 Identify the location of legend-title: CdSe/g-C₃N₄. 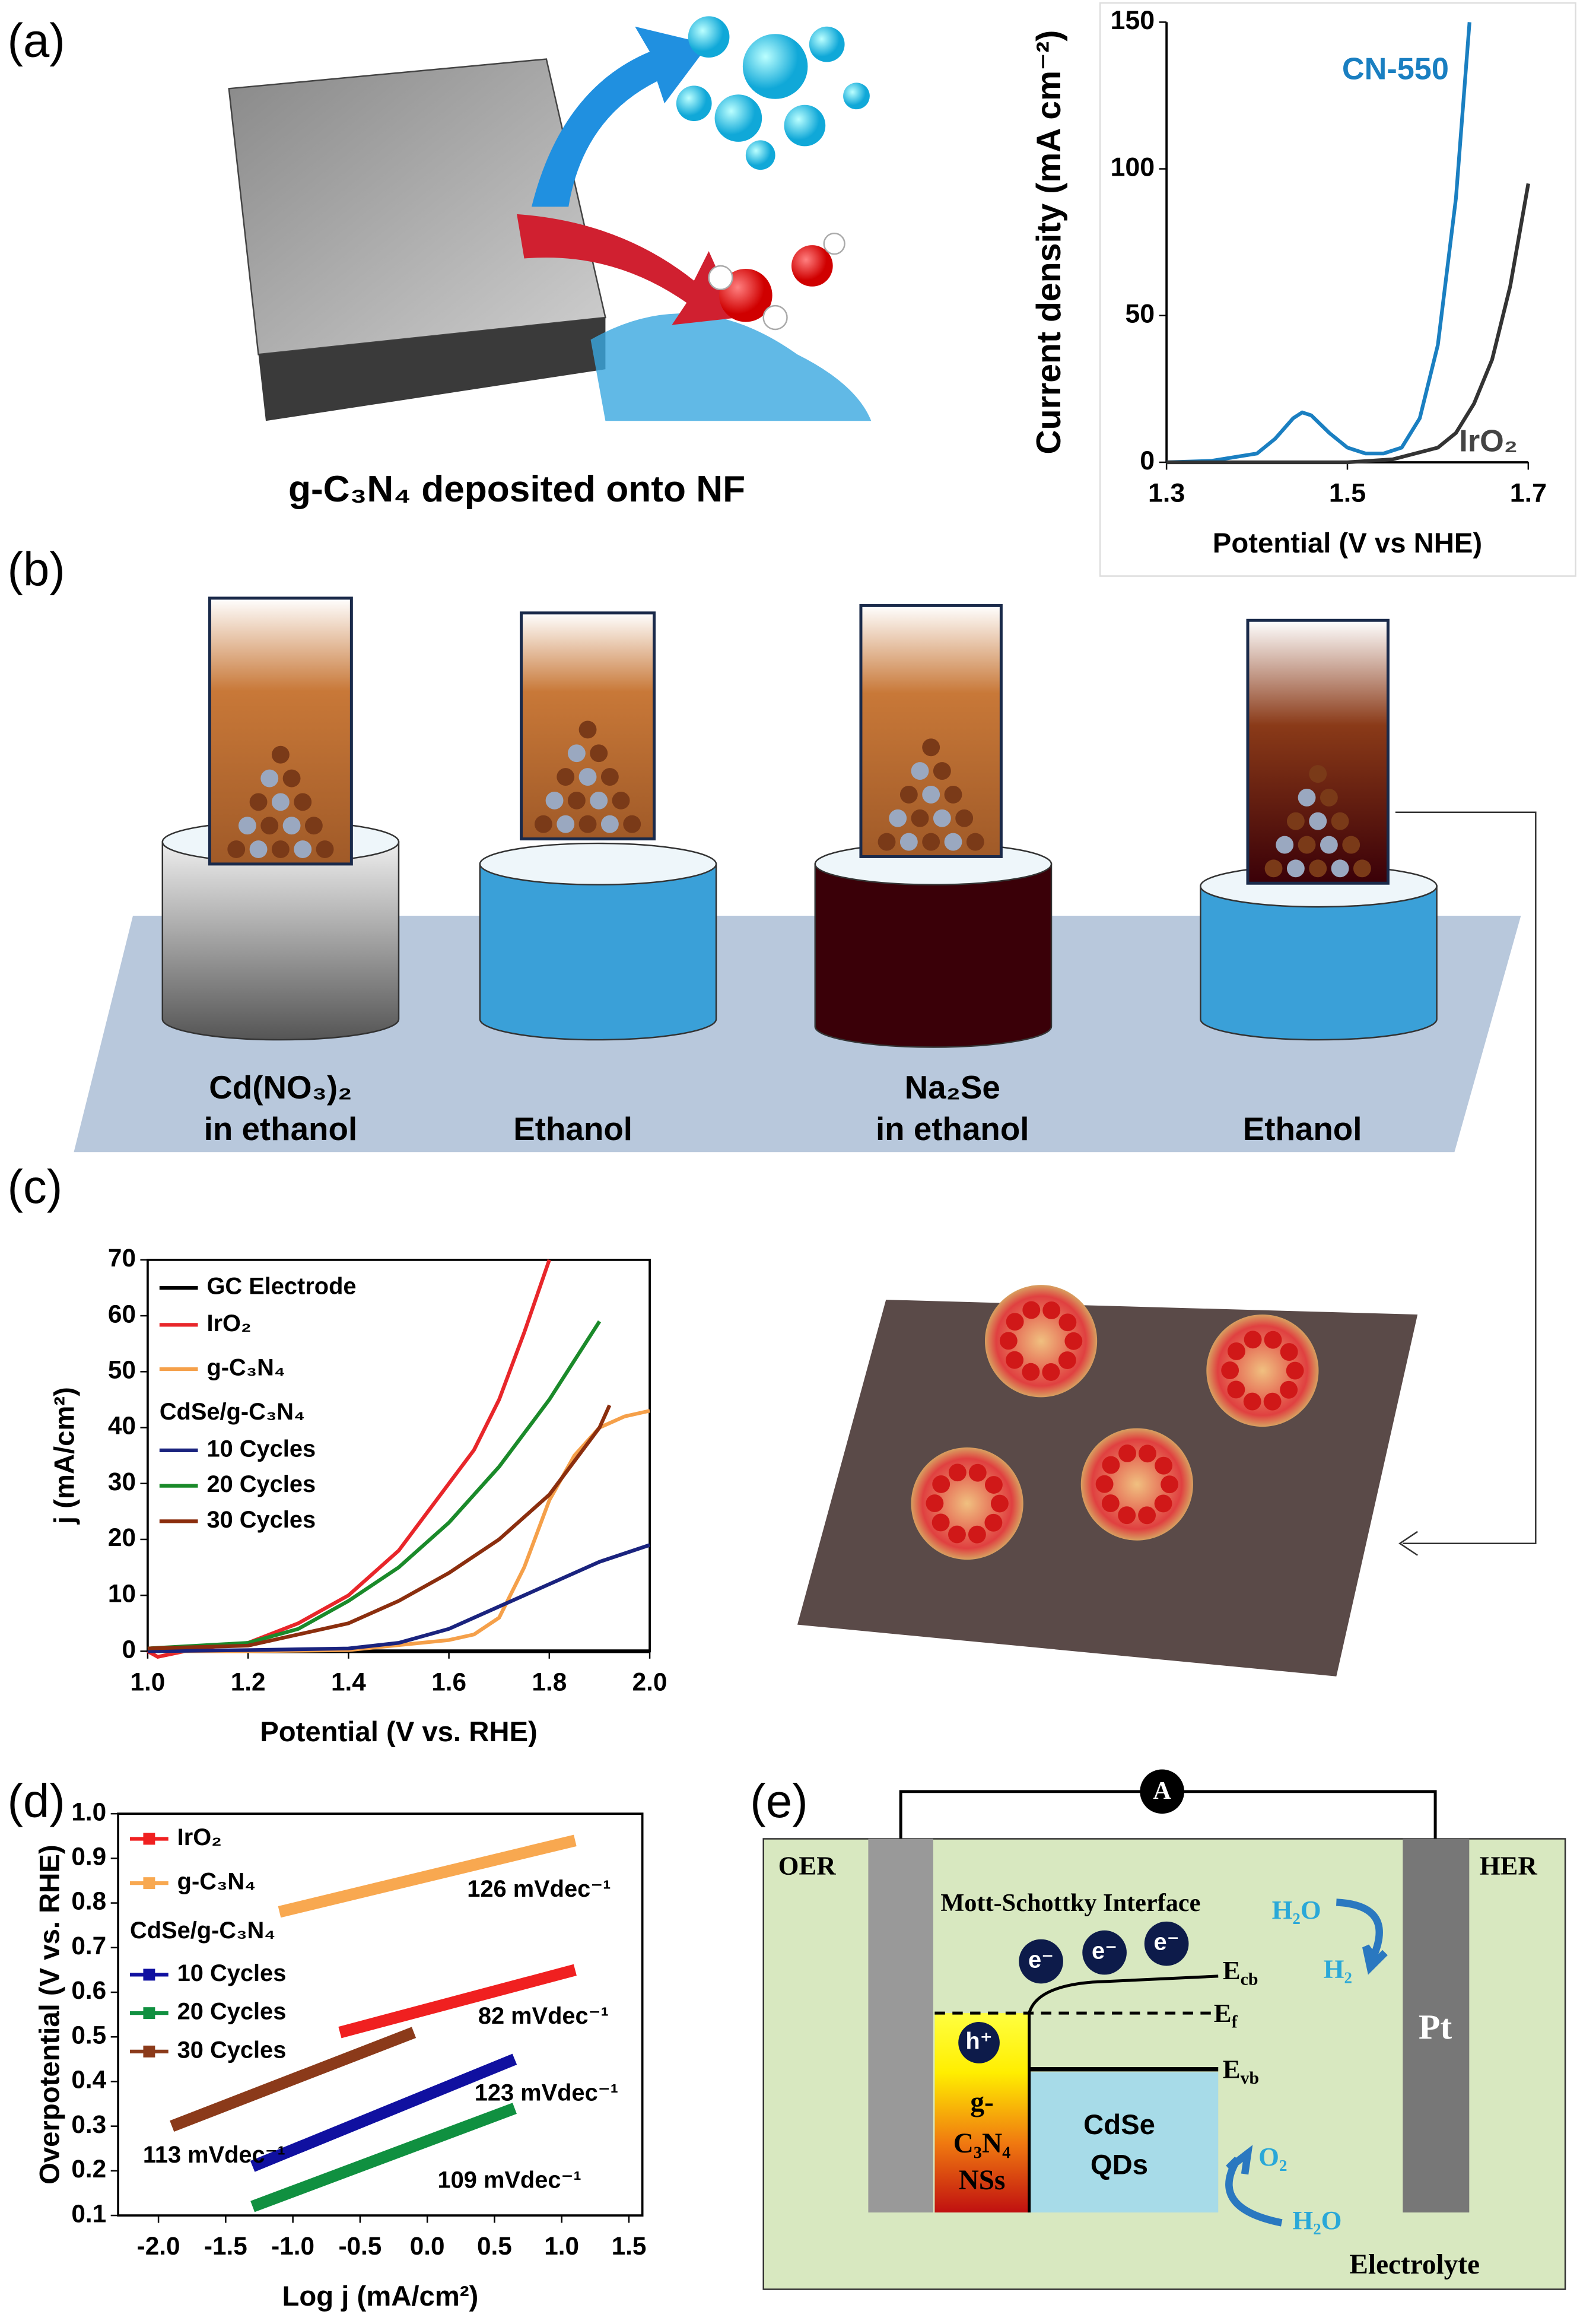
(203, 1930).